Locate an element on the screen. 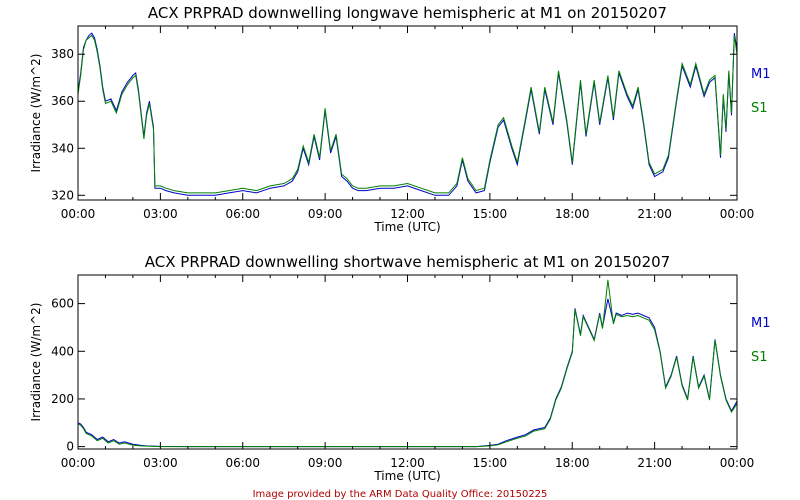 This screenshot has width=800, height=500. y-tick-label: 340 is located at coordinates (62, 148).